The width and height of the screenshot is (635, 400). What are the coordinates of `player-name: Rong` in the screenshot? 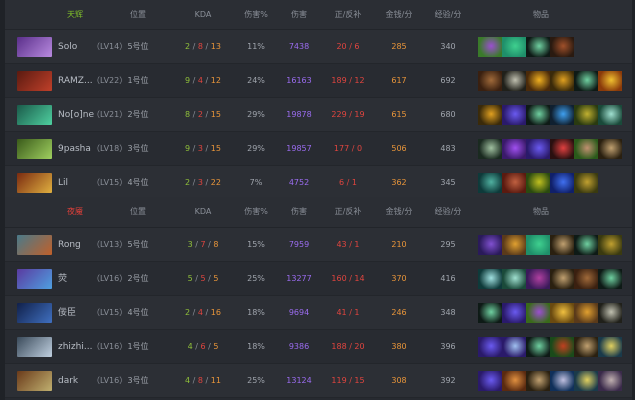 It's located at (69, 245).